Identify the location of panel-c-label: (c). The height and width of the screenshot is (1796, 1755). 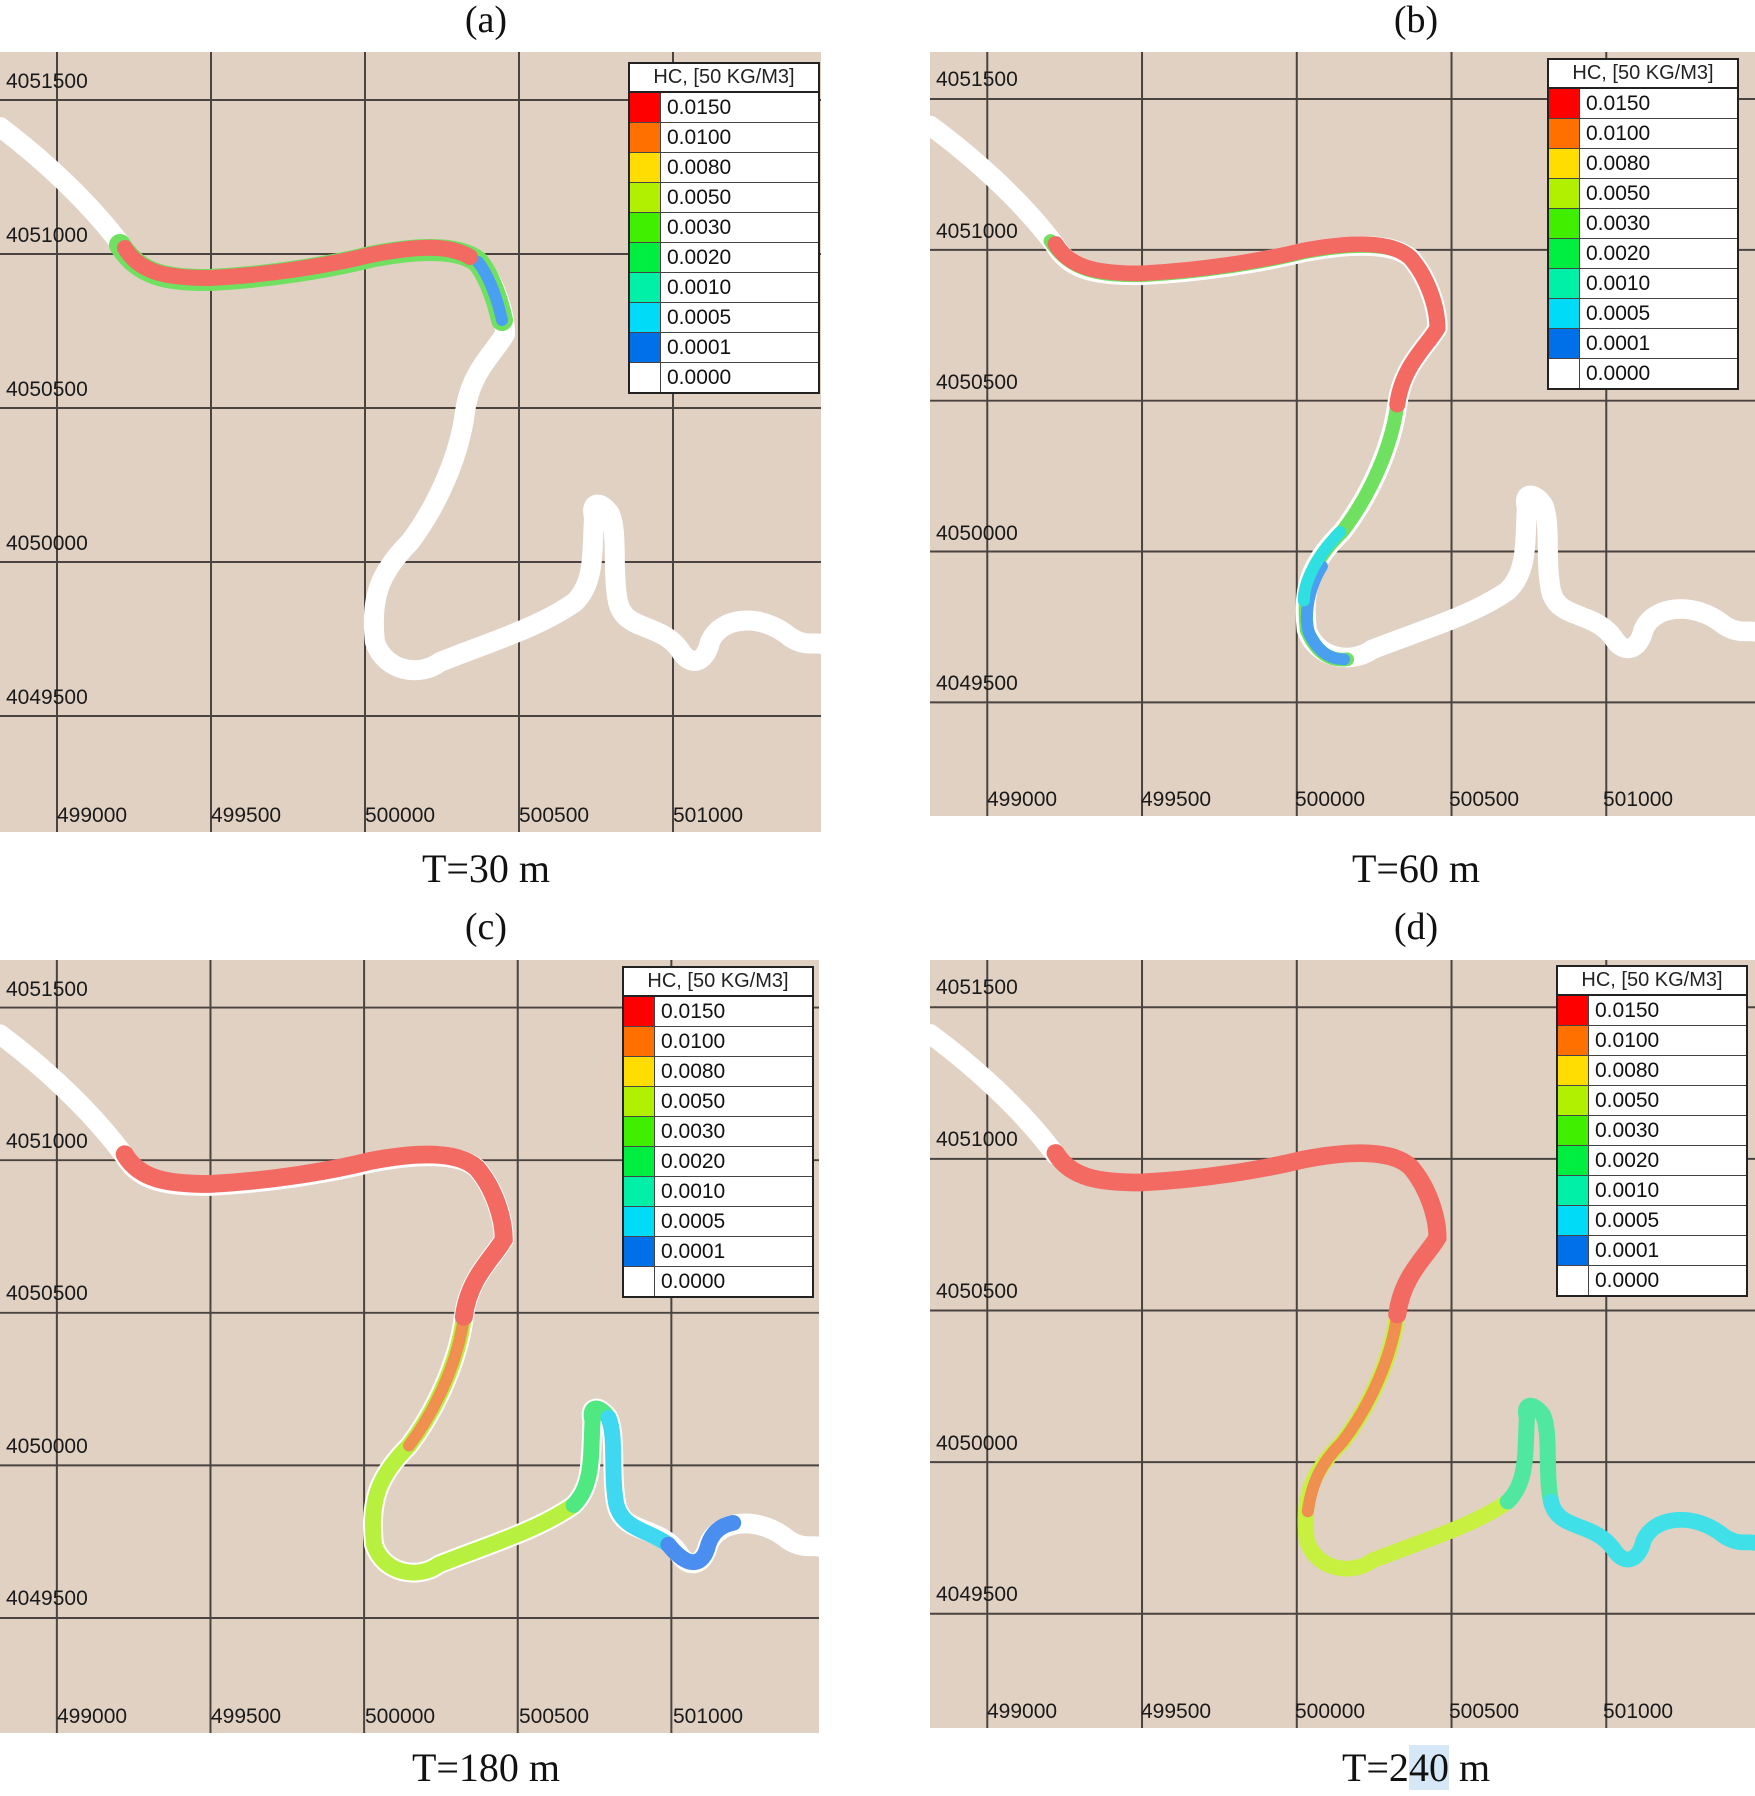
(486, 927).